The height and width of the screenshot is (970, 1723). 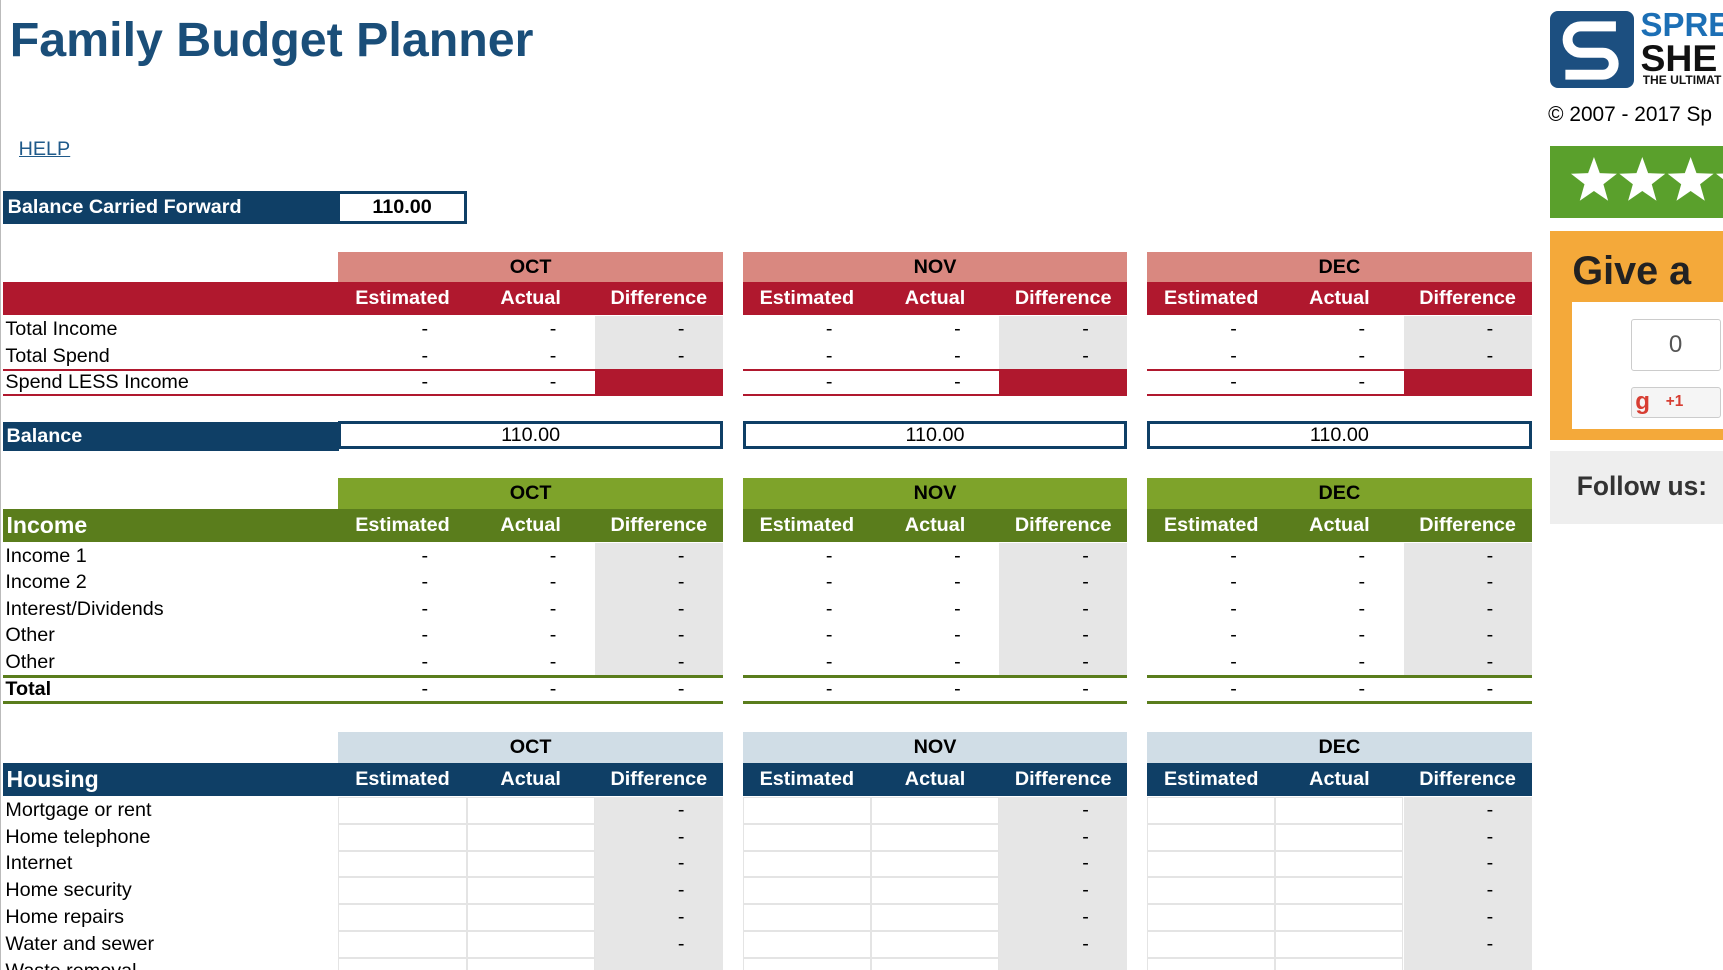 I want to click on row-border, so click(x=171, y=382).